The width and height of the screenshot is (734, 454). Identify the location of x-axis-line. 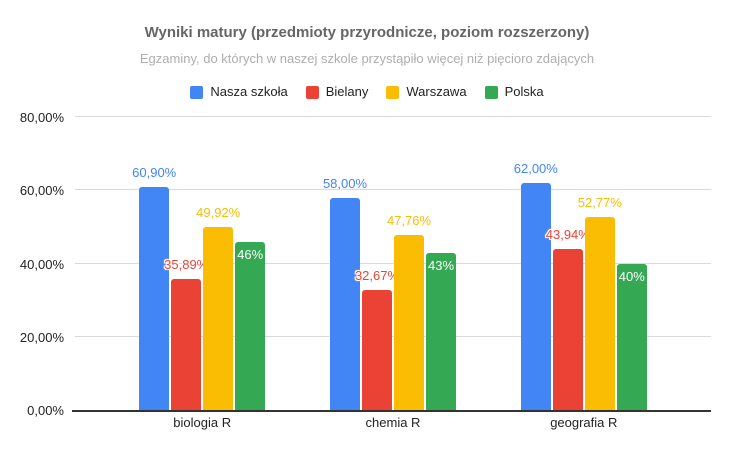
(391, 411).